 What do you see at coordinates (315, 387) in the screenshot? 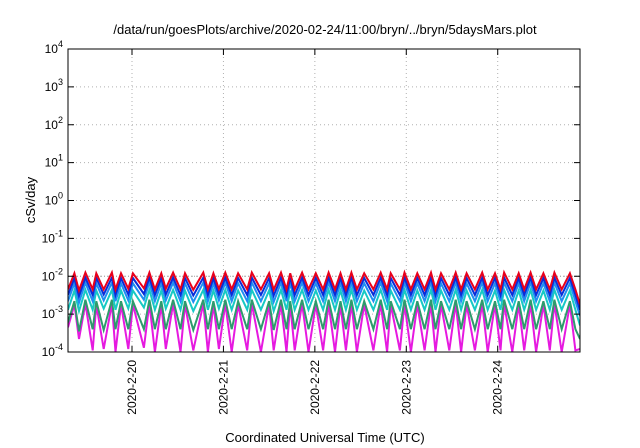
I see `x-tick-label: 2020-2-22` at bounding box center [315, 387].